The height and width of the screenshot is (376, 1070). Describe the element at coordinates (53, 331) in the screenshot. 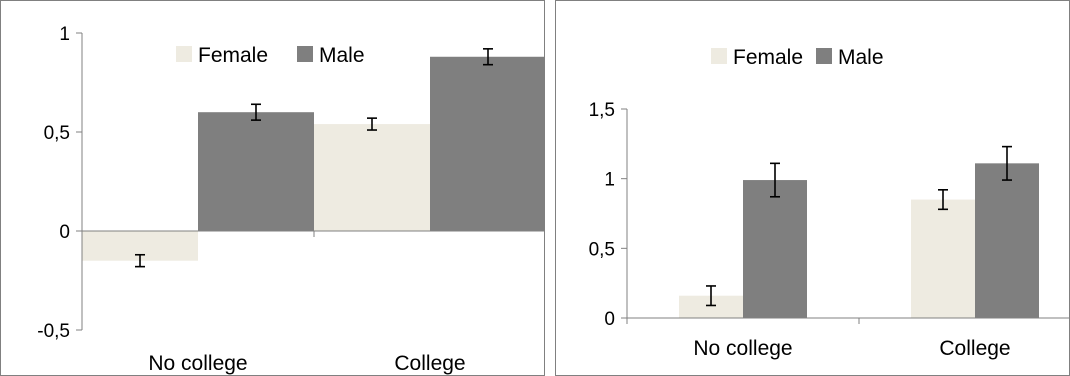

I see `y-tick-label: -0,5` at that location.